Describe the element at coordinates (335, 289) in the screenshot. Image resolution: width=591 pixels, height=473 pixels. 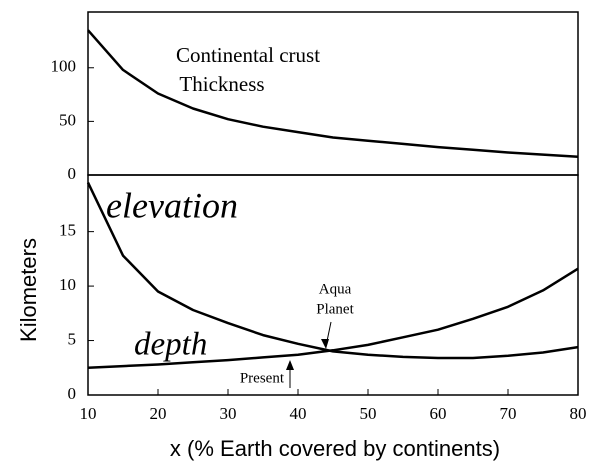
I see `annotation: Aqua` at that location.